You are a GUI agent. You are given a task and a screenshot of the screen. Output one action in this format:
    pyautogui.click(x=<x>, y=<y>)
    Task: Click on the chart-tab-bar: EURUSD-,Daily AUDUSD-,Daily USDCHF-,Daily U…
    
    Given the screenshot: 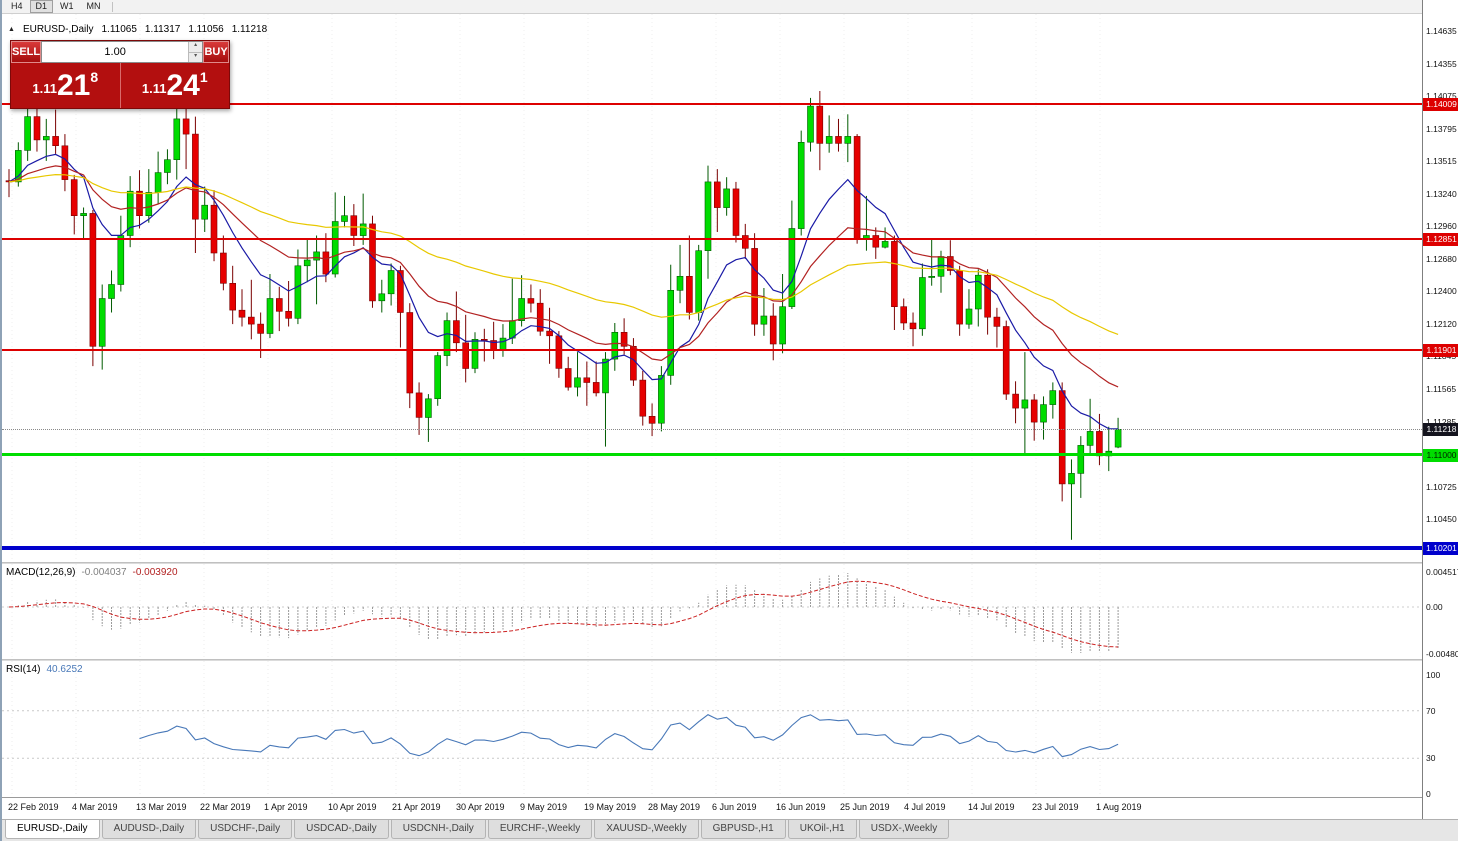 What is the action you would take?
    pyautogui.click(x=730, y=830)
    